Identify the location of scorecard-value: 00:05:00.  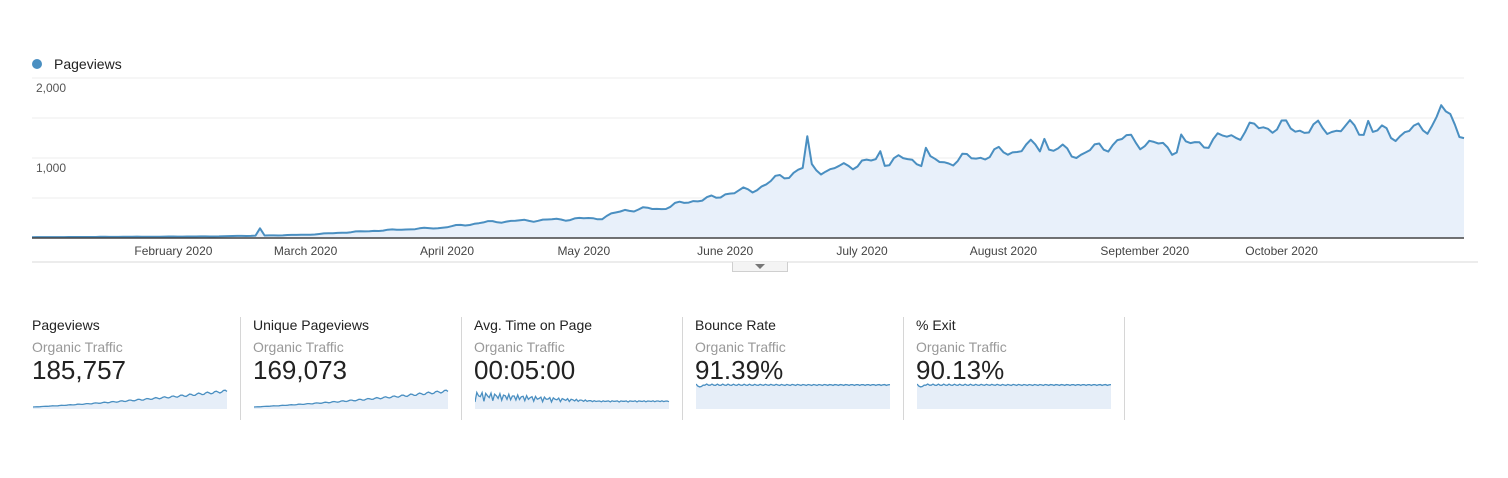
(525, 370).